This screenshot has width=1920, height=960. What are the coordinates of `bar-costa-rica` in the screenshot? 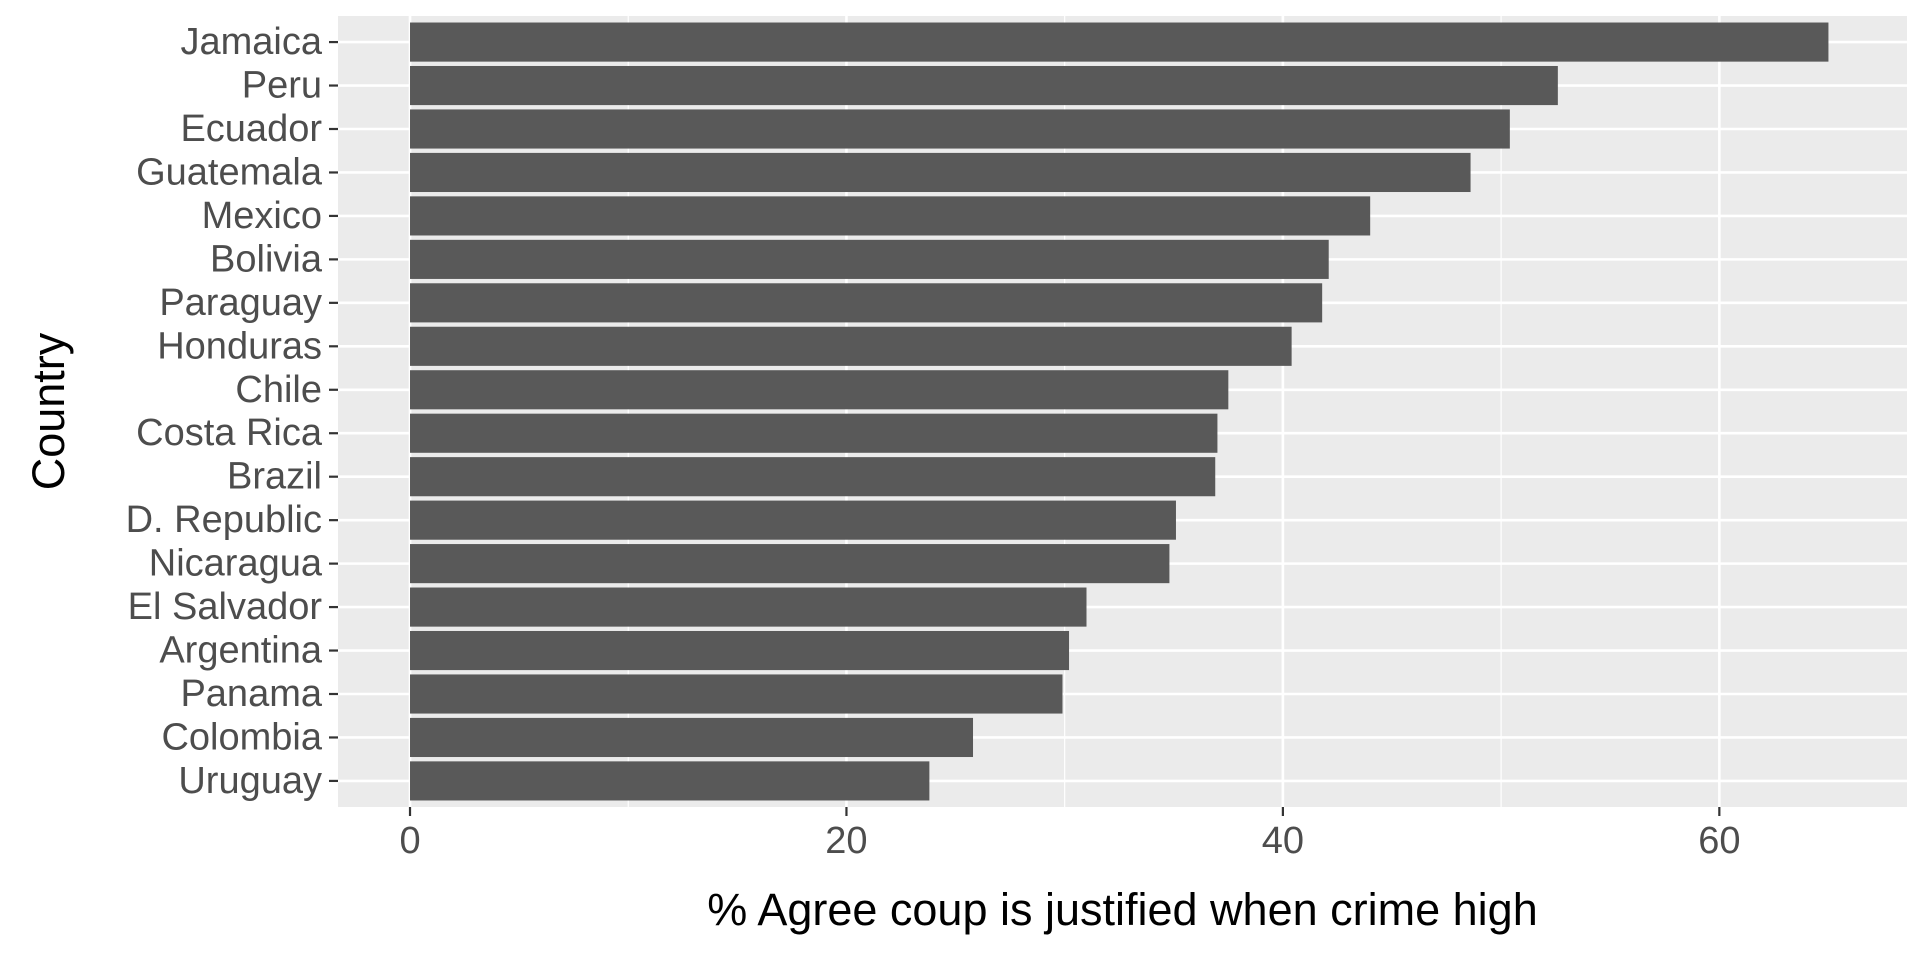 It's located at (814, 433).